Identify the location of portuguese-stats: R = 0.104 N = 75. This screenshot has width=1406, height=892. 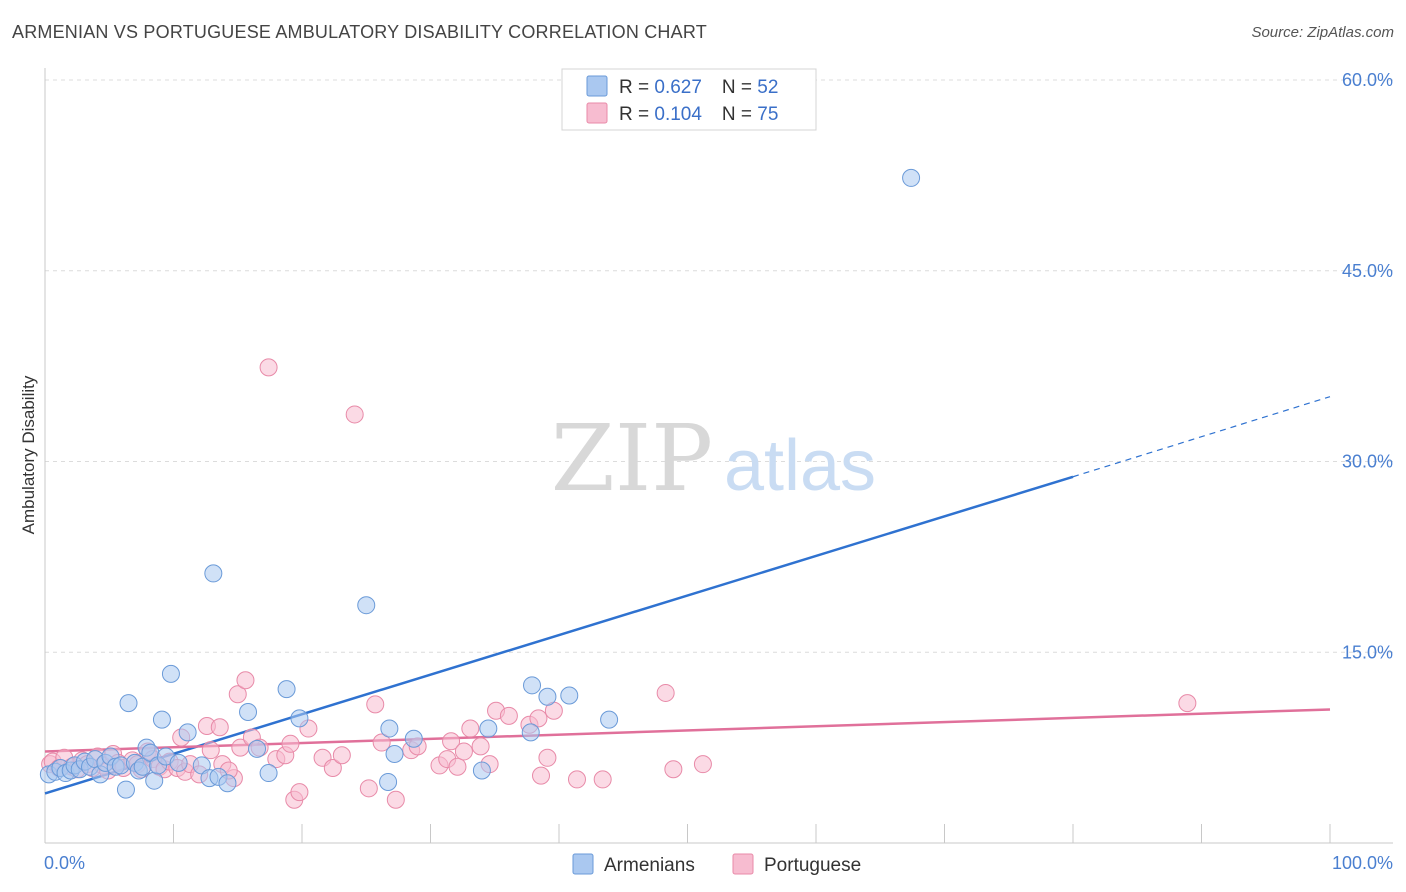
(698, 114).